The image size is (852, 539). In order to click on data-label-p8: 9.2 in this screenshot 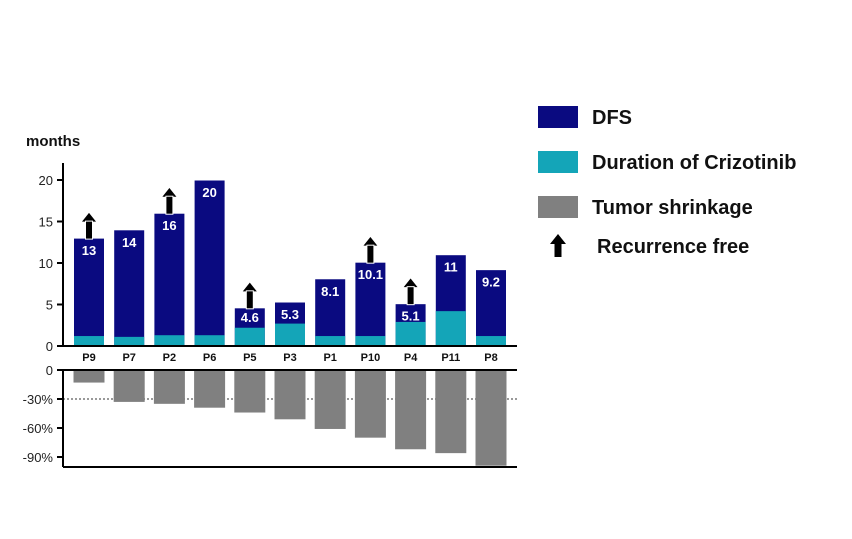, I will do `click(491, 282)`.